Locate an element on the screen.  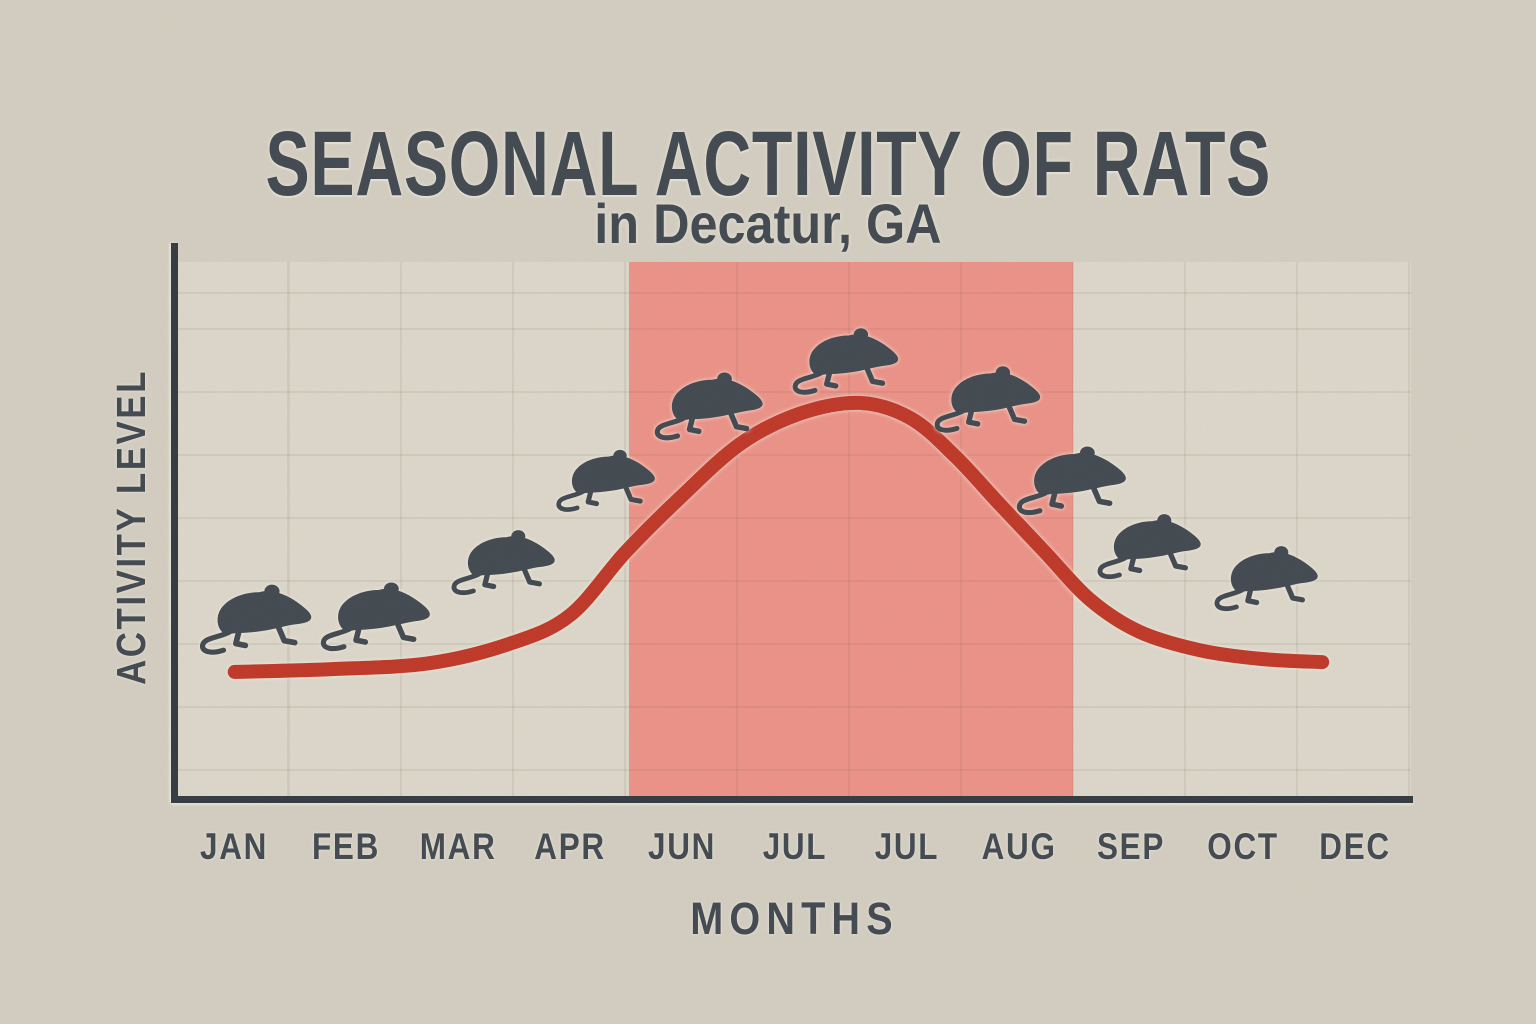
y-axis-title-text: ACTIVITY LEVEL is located at coordinates (130, 527).